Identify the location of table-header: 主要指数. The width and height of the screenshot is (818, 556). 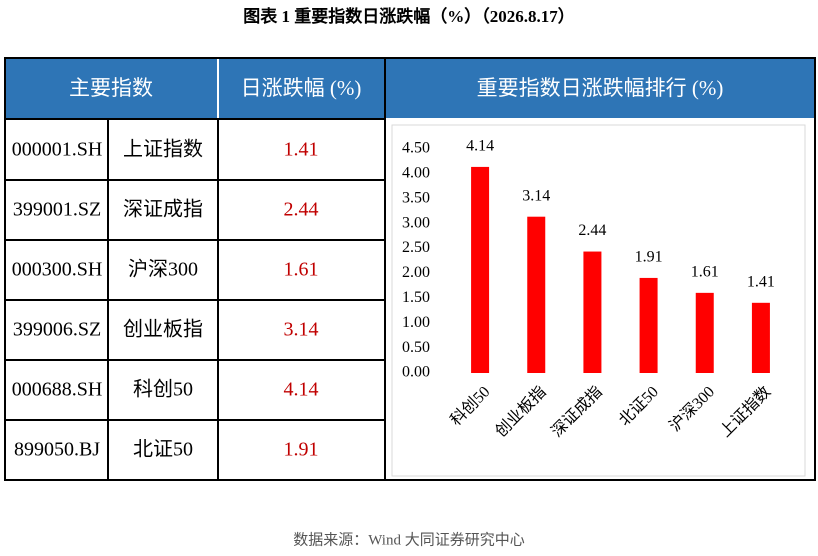
(111, 88).